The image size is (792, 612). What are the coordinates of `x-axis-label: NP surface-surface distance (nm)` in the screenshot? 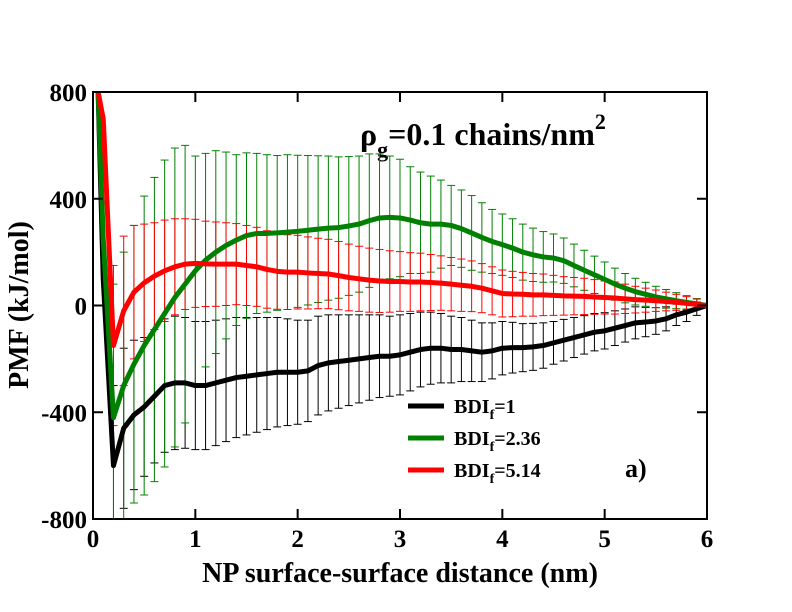 It's located at (400, 573).